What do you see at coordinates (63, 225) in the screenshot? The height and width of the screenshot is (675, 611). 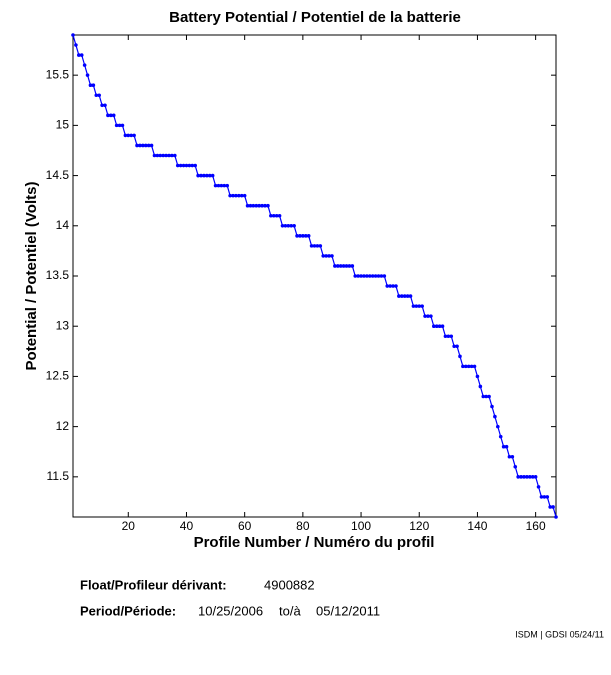 I see `y-tick-label: 14` at bounding box center [63, 225].